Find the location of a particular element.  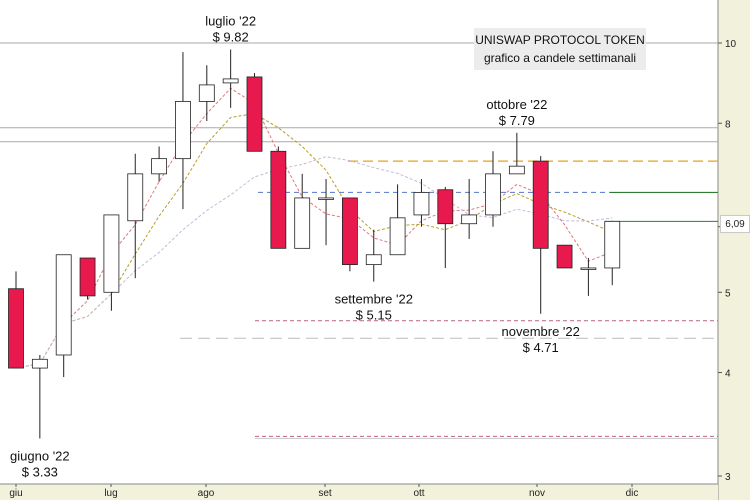

chart-subtitle: grafico a candele settimanali is located at coordinates (560, 58).